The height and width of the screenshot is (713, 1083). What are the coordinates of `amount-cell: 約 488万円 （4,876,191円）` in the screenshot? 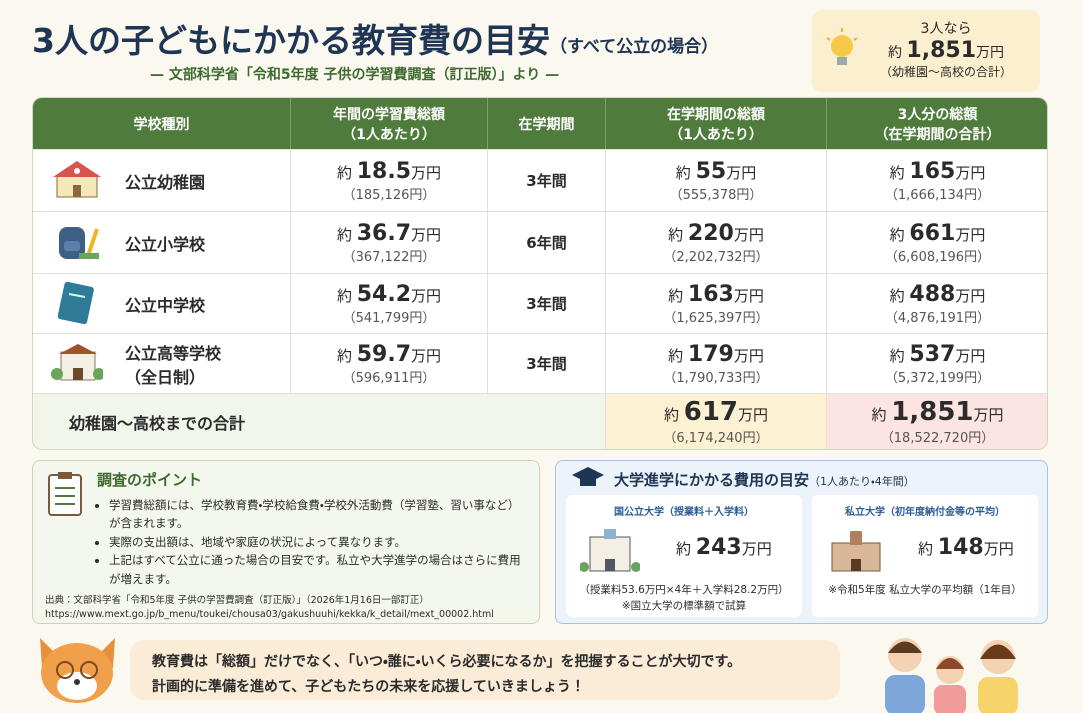 It's located at (937, 303).